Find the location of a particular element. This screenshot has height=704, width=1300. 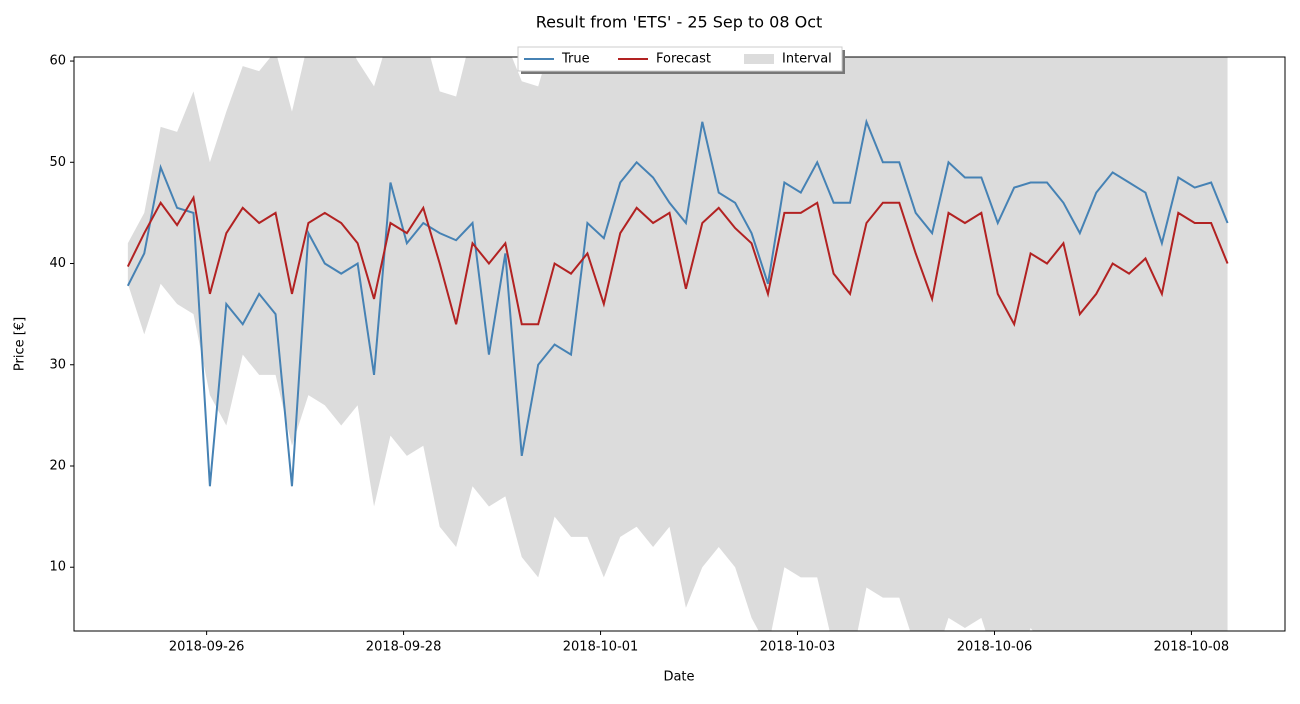

x-tick-label: 2018-09-28 is located at coordinates (404, 647).